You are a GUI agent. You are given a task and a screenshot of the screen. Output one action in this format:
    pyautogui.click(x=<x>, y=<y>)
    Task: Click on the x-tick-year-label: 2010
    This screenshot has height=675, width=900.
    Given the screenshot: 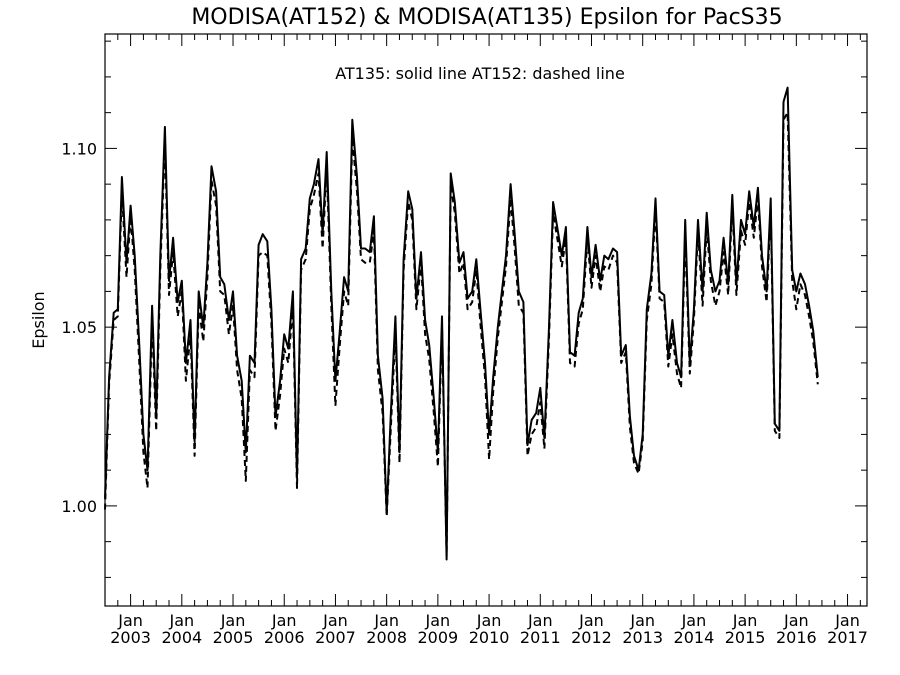 What is the action you would take?
    pyautogui.click(x=489, y=637)
    